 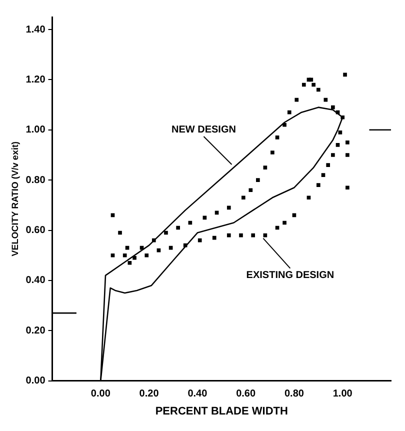 What do you see at coordinates (294, 394) in the screenshot?
I see `x-tick-label: 0.80` at bounding box center [294, 394].